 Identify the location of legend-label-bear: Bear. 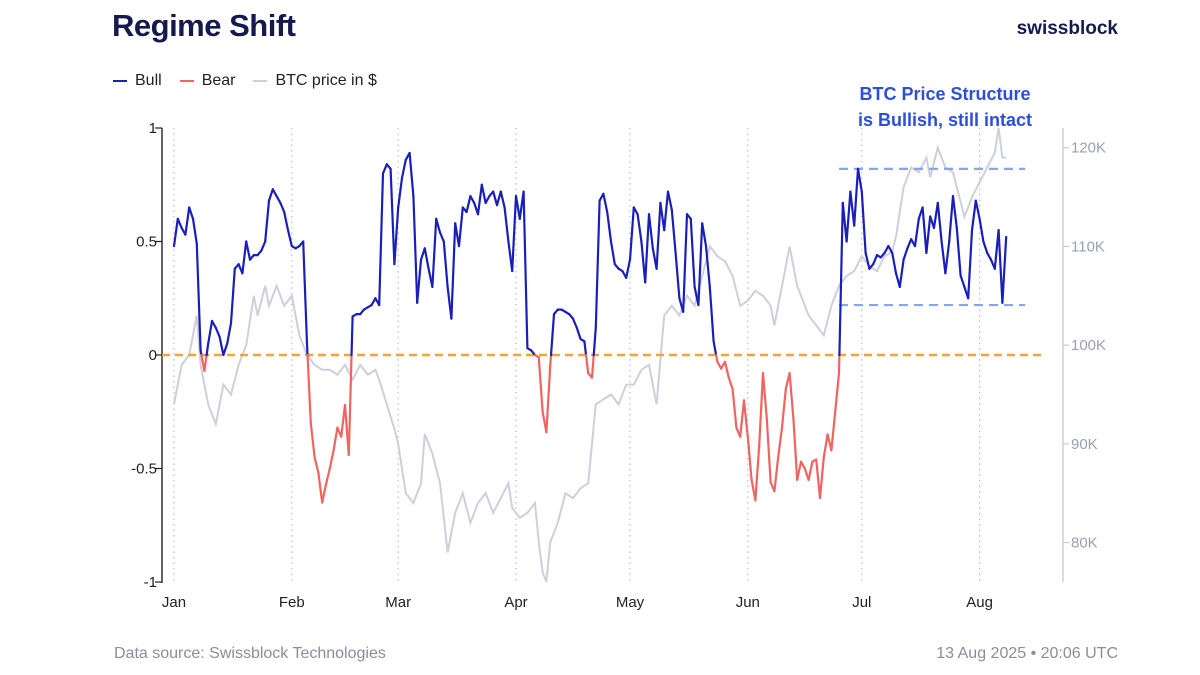
(218, 80).